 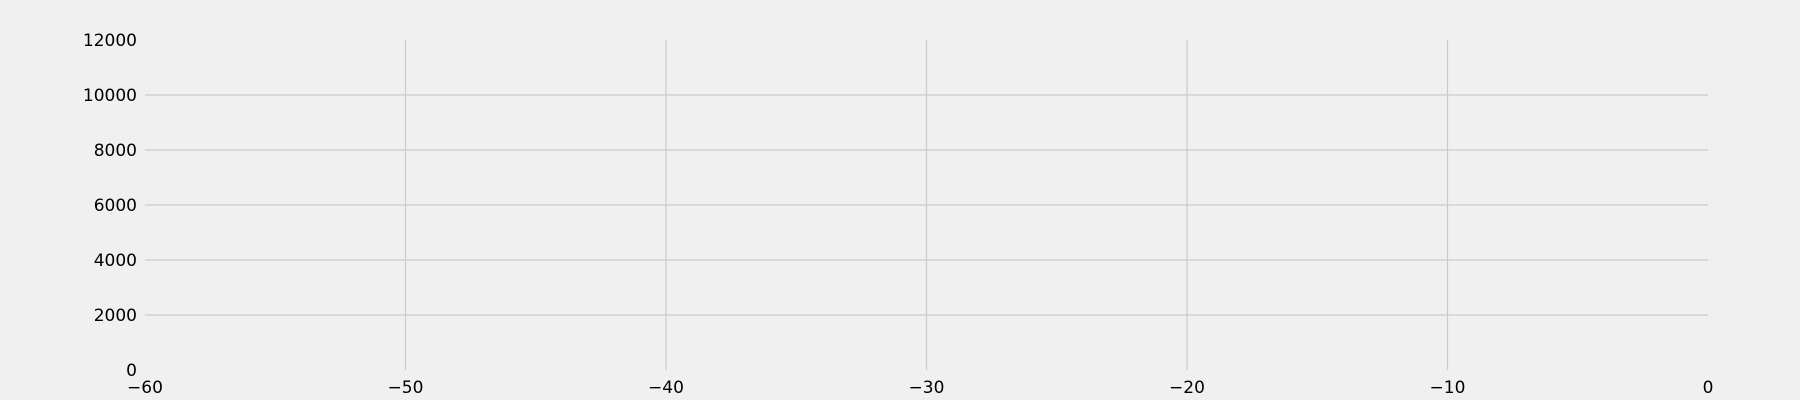 I want to click on y-tick-label: 12000, so click(x=110, y=41).